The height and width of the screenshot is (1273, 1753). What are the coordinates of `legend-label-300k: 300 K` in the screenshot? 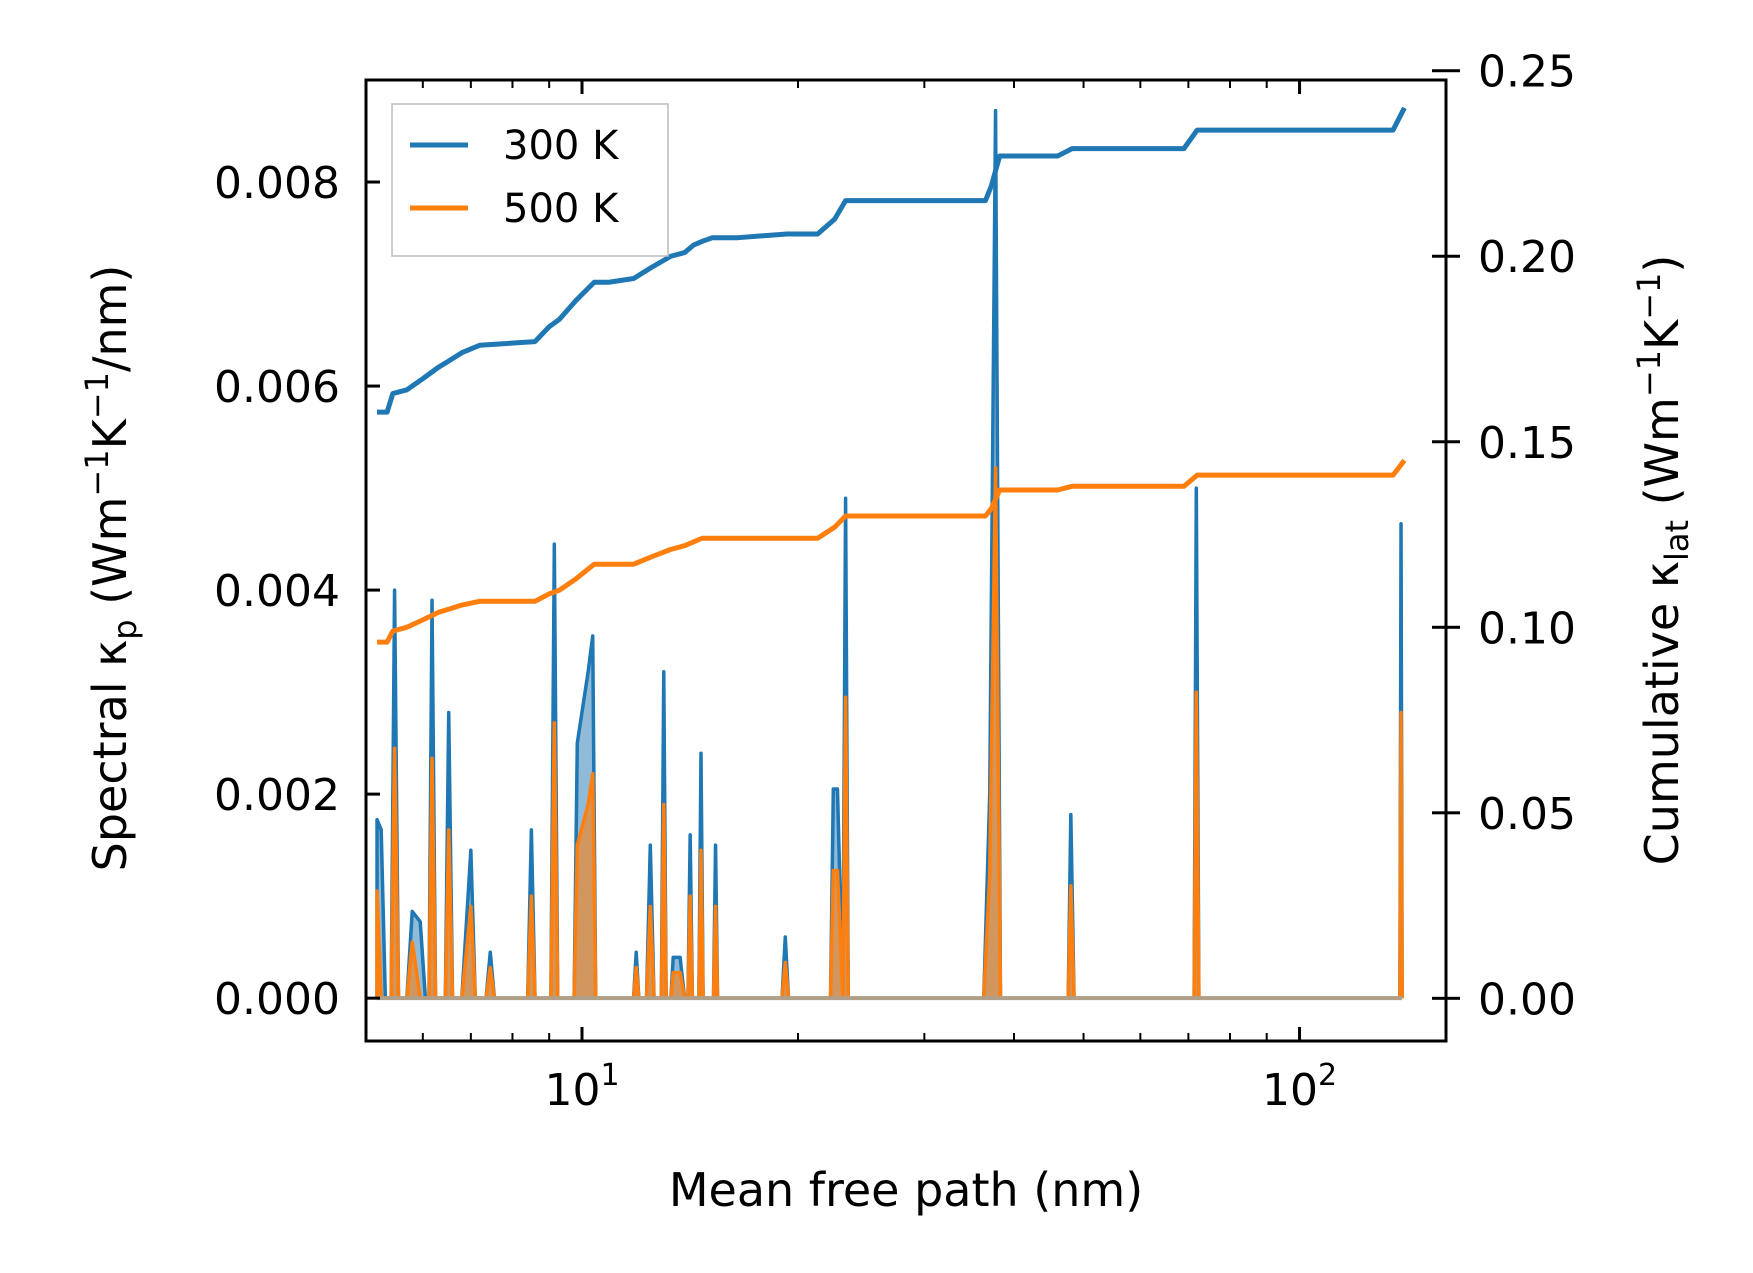 It's located at (561, 146).